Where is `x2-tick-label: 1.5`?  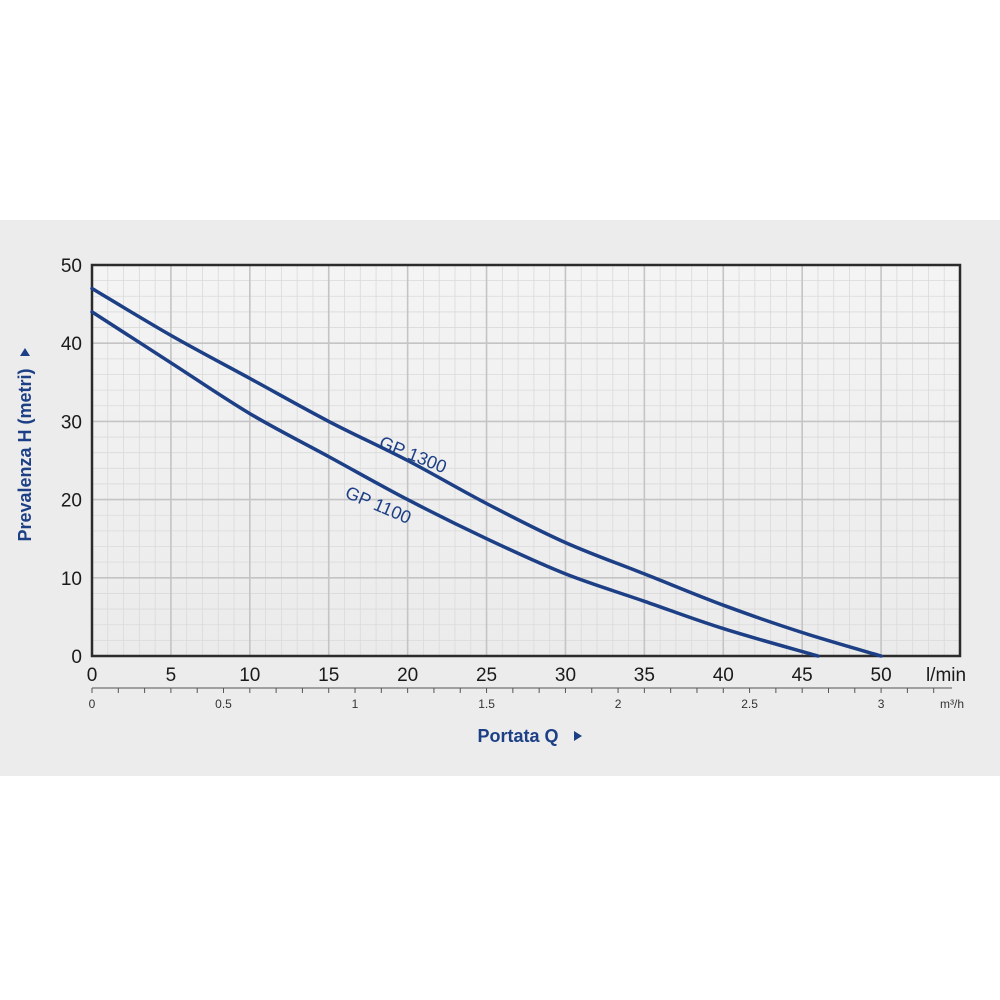 x2-tick-label: 1.5 is located at coordinates (486, 704).